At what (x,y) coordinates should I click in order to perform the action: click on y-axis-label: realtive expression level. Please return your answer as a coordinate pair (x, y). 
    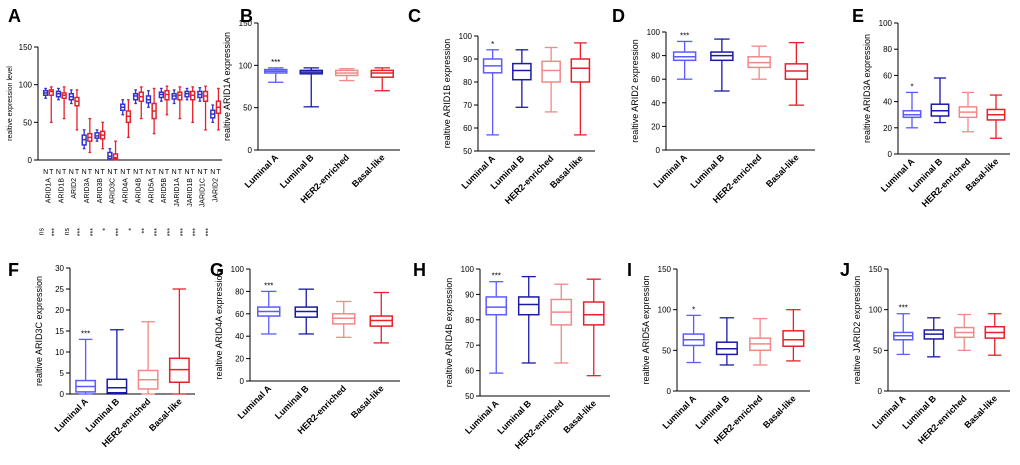
    Looking at the image, I should click on (10, 103).